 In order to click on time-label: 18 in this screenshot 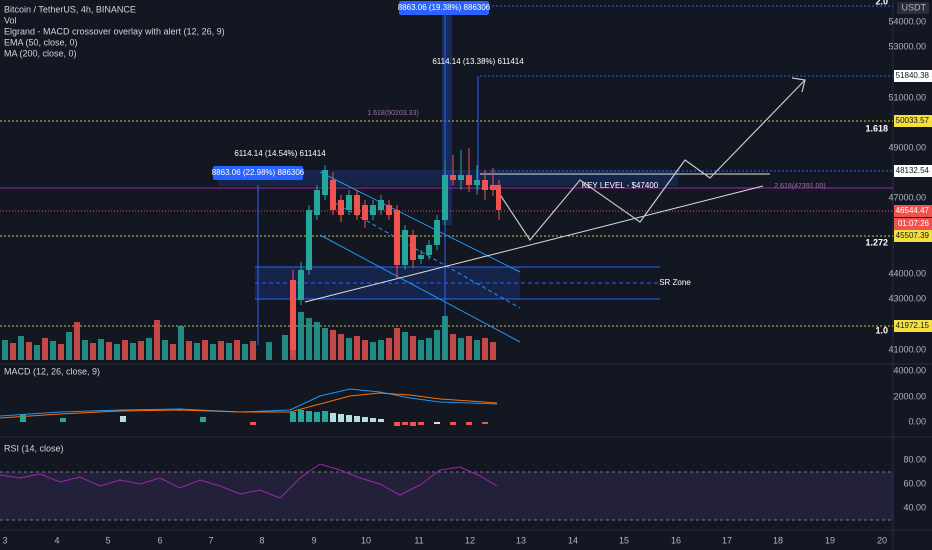, I will do `click(778, 540)`.